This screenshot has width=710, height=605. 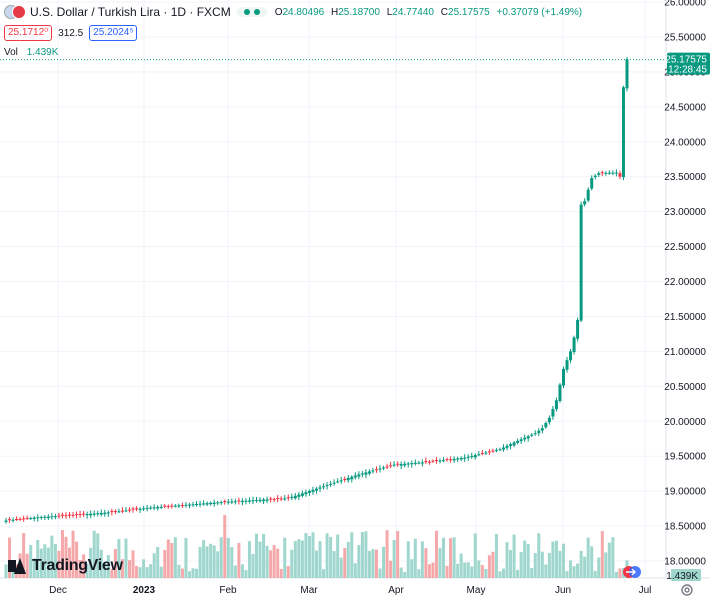 What do you see at coordinates (688, 300) in the screenshot?
I see `price-axis` at bounding box center [688, 300].